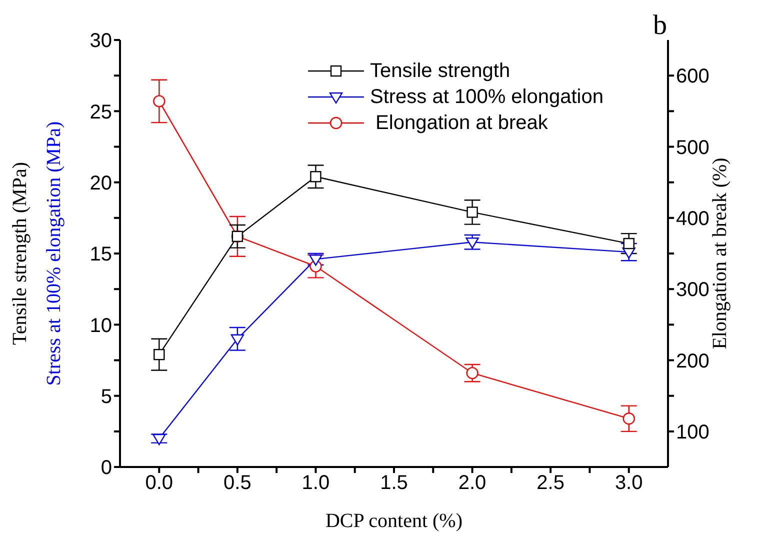  What do you see at coordinates (101, 255) in the screenshot?
I see `y-tick-label: 15` at bounding box center [101, 255].